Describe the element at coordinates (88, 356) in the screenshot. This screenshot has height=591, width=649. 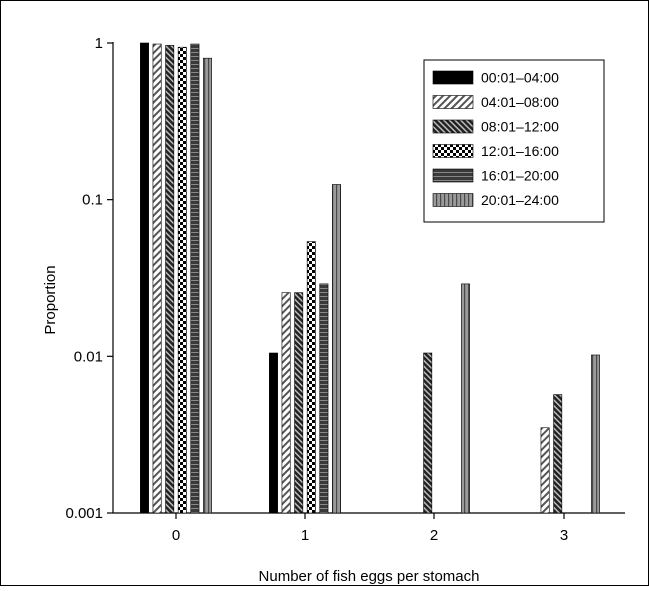
I see `y-tick-label: 0.01` at that location.